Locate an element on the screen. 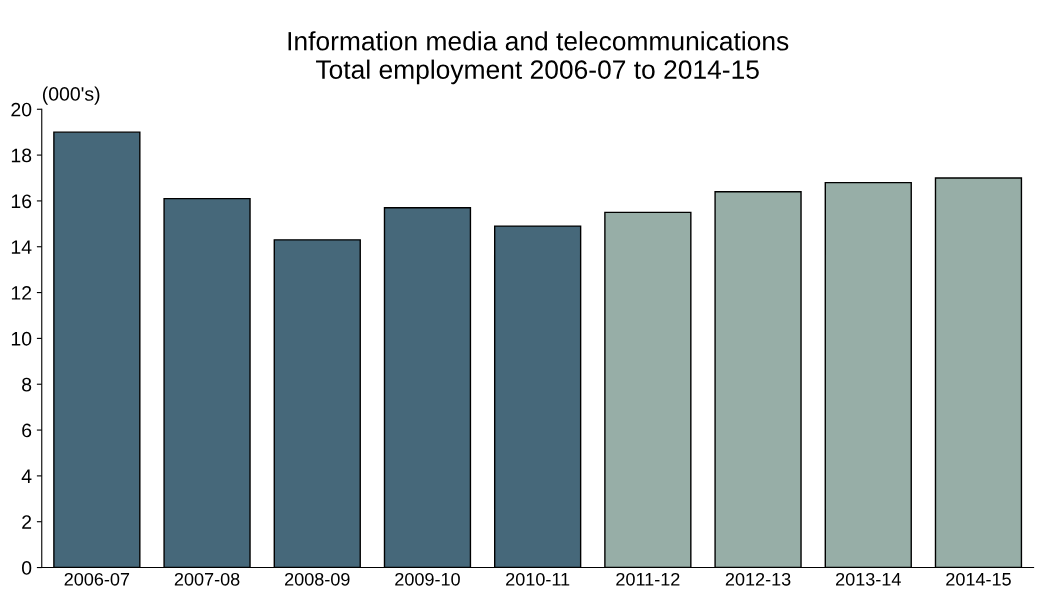 The width and height of the screenshot is (1044, 607). x-tick-label: 2010-11 is located at coordinates (538, 579).